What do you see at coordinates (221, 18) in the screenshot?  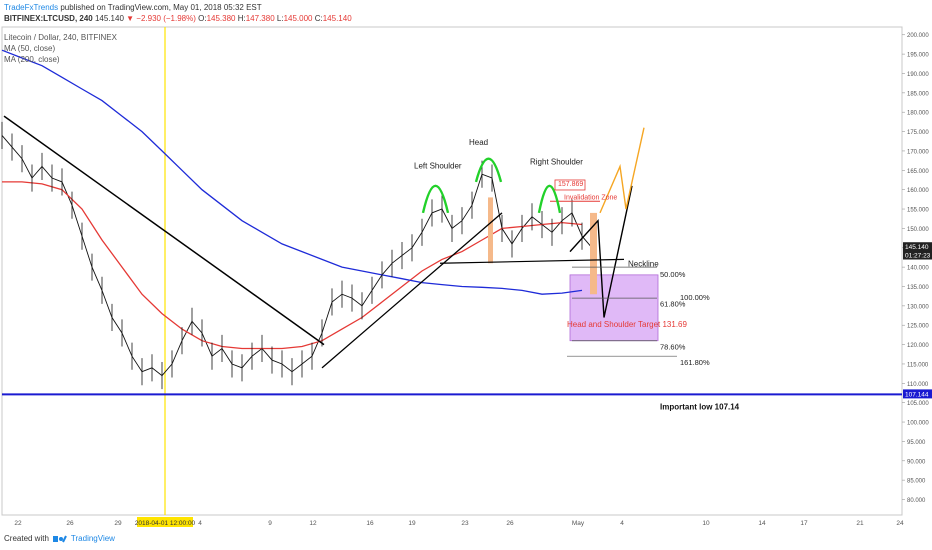 I see `open-value: 145.380` at bounding box center [221, 18].